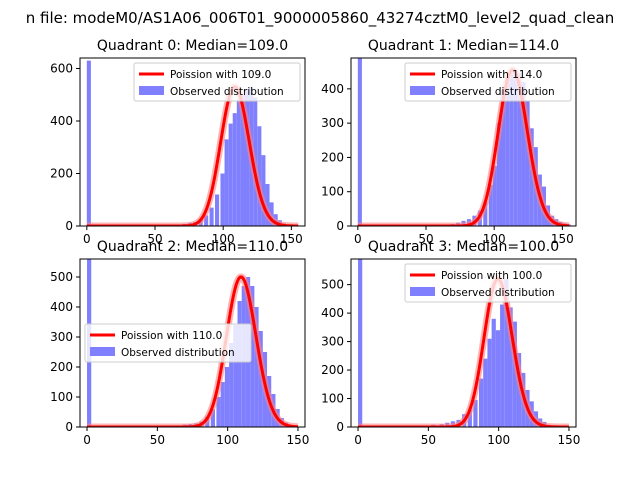 The height and width of the screenshot is (480, 640). Describe the element at coordinates (463, 247) in the screenshot. I see `subplot-title: Quadrant 3: Median=100.0` at that location.